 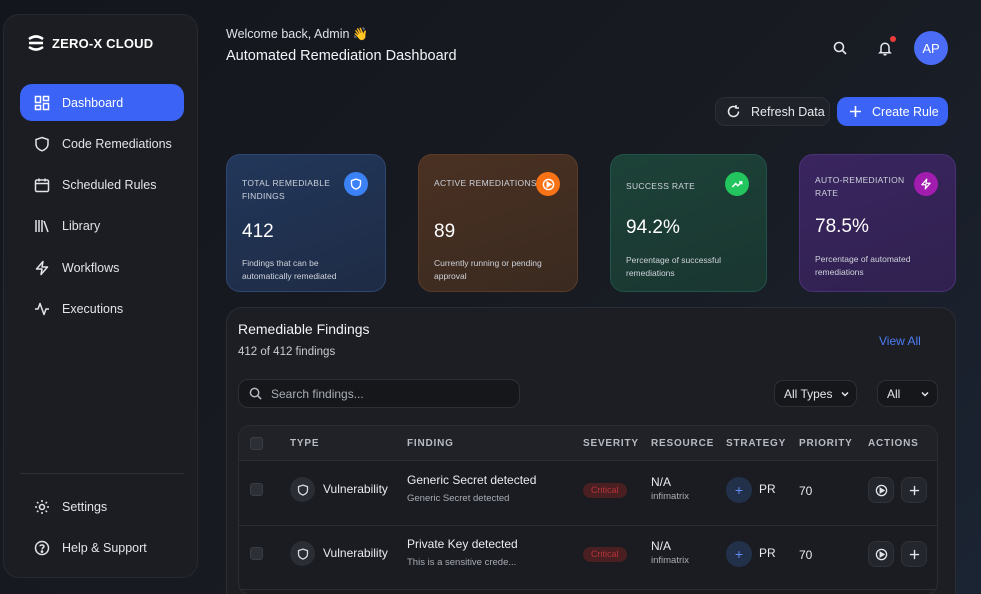 What do you see at coordinates (42, 185) in the screenshot?
I see `calendar-icon` at bounding box center [42, 185].